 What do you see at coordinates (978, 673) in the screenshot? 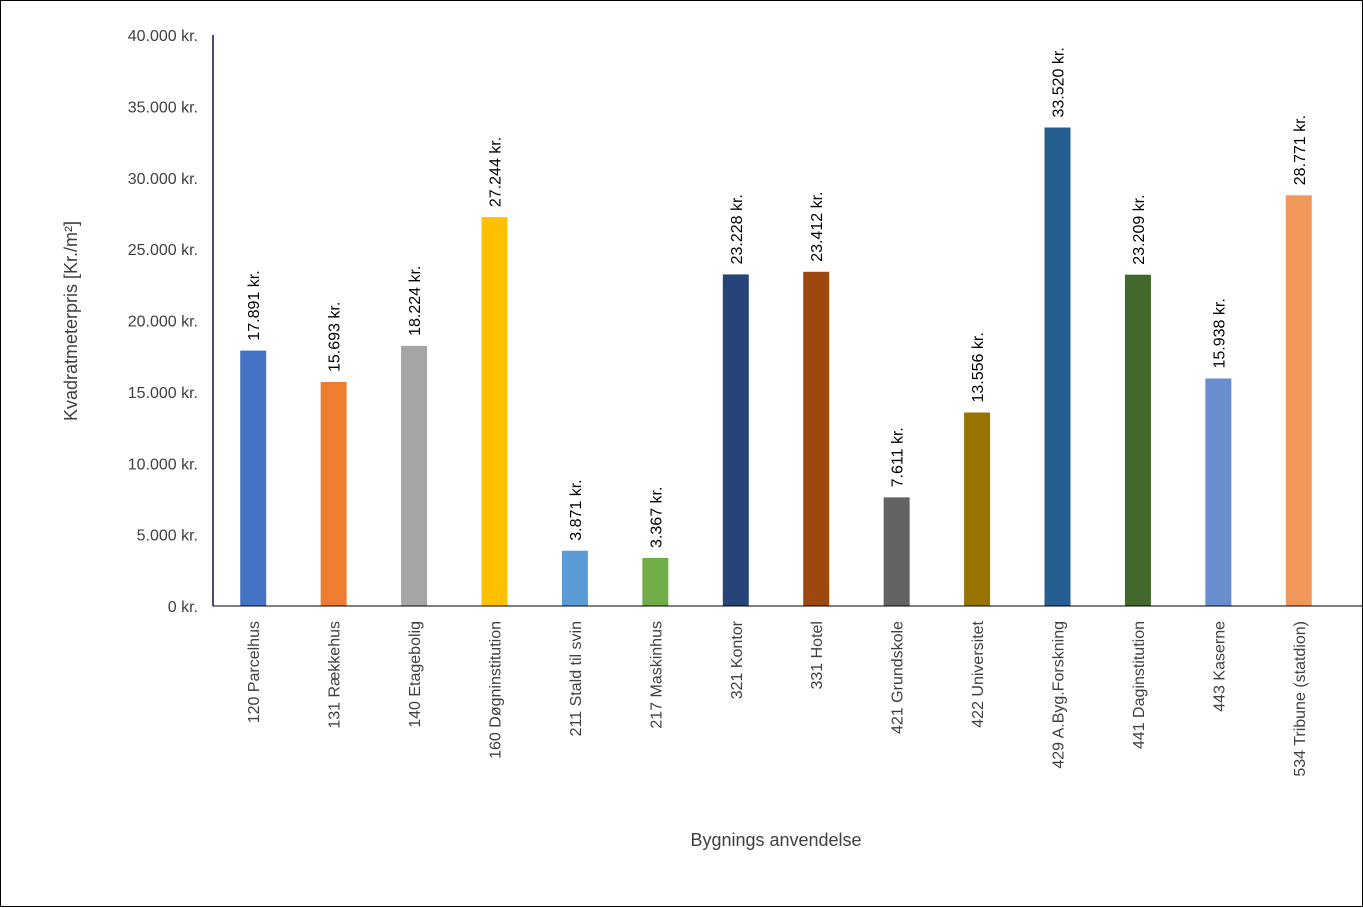
I see `x-tick-label: 422 Universitet` at bounding box center [978, 673].